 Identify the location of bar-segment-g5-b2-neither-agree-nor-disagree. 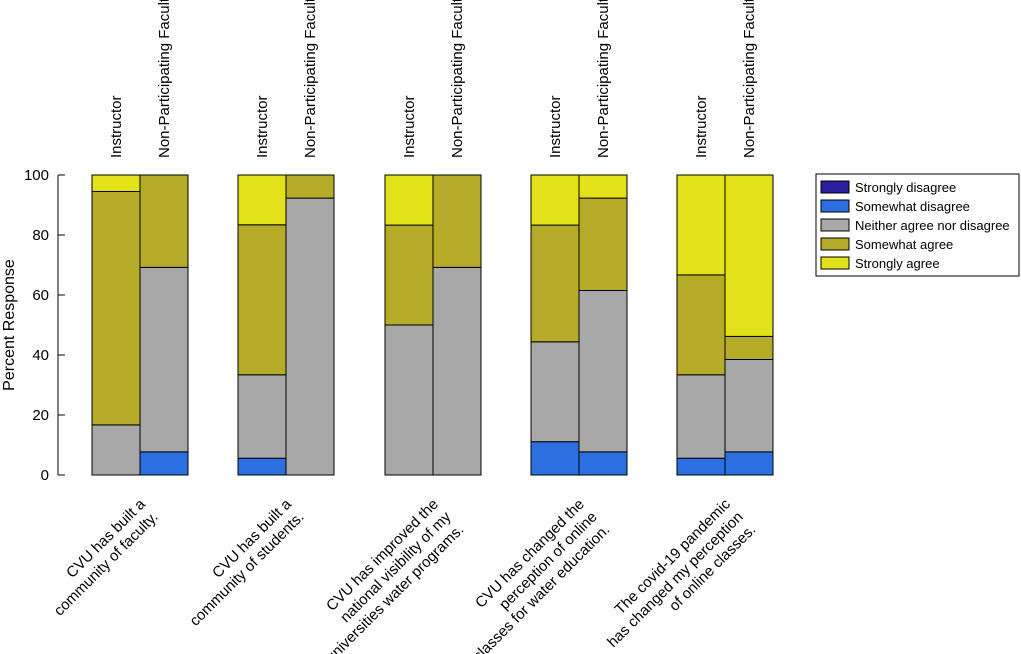
(749, 406).